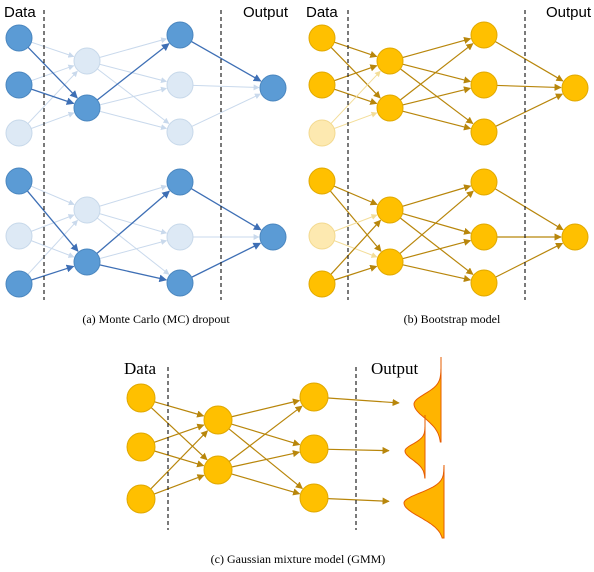 The image size is (594, 572). What do you see at coordinates (140, 368) in the screenshot?
I see `gmm-data-label: Data` at bounding box center [140, 368].